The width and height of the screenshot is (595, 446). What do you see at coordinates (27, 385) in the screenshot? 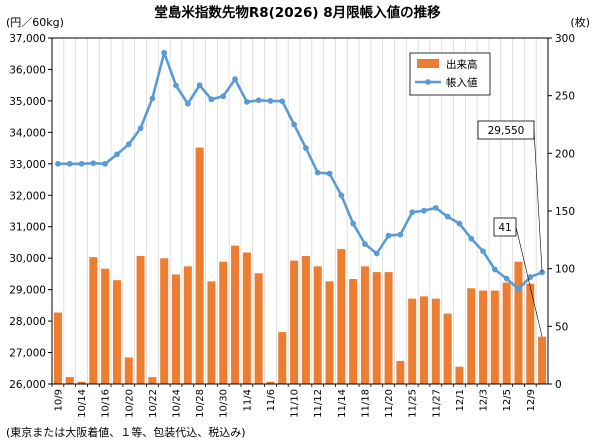
I see `left-tick-label: 26,000` at bounding box center [27, 385].